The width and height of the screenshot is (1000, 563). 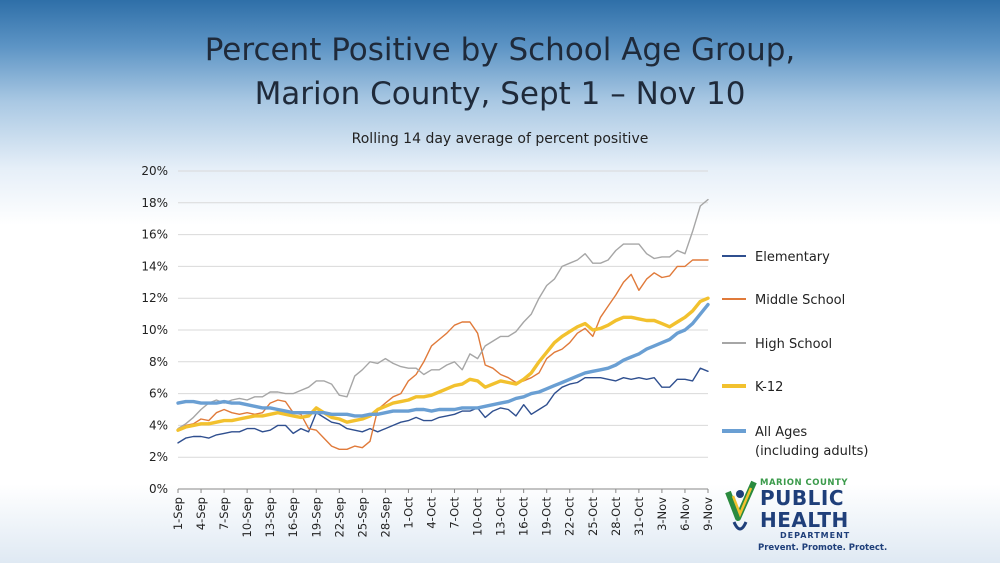 What do you see at coordinates (408, 513) in the screenshot?
I see `x-tick-label: 1-Oct` at bounding box center [408, 513].